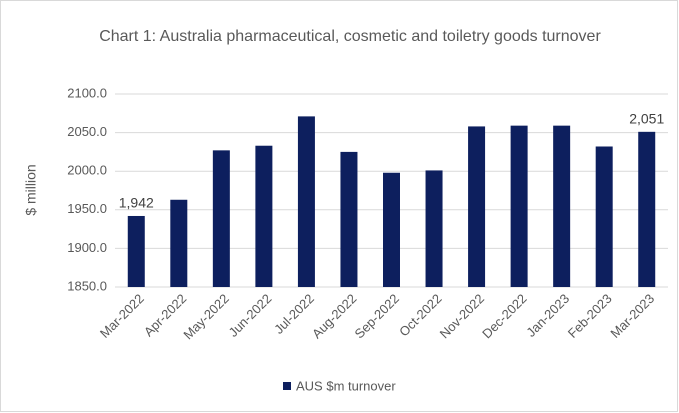 This screenshot has width=679, height=413. I want to click on data-label: 2,051, so click(646, 119).